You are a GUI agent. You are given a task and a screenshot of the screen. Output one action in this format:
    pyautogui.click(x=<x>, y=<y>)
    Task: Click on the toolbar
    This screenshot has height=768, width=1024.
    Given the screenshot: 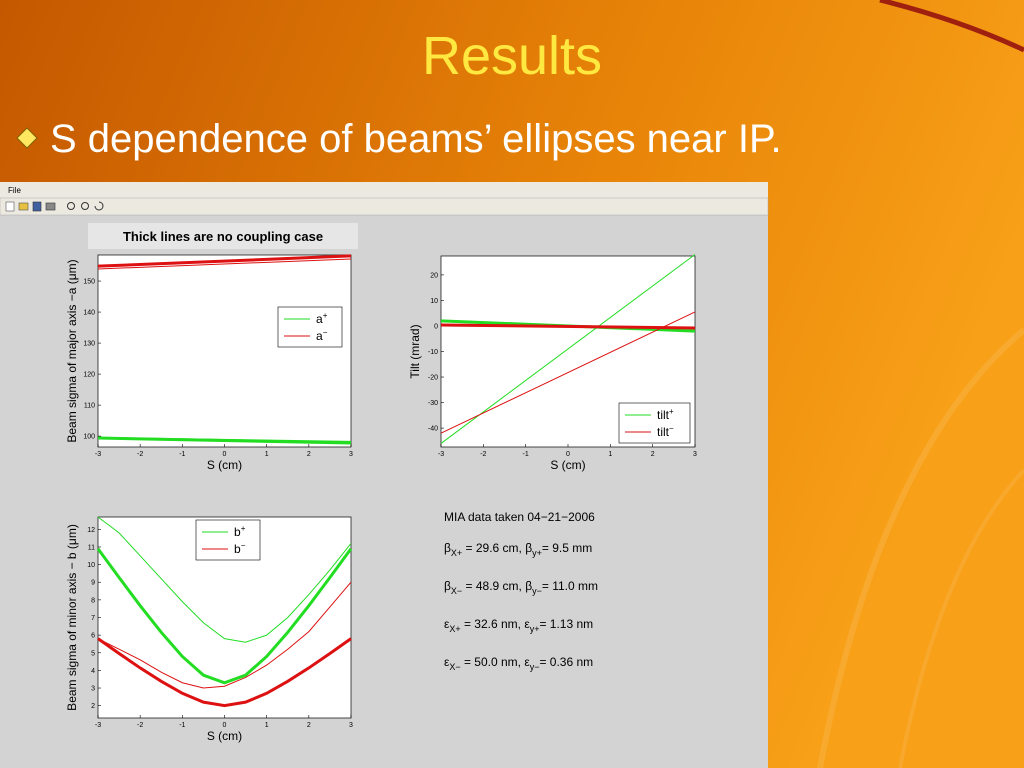 What is the action you would take?
    pyautogui.click(x=384, y=206)
    